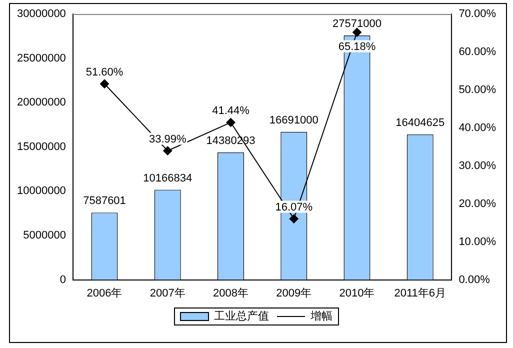 This screenshot has height=348, width=513. I want to click on data-label: 10166834, so click(167, 178).